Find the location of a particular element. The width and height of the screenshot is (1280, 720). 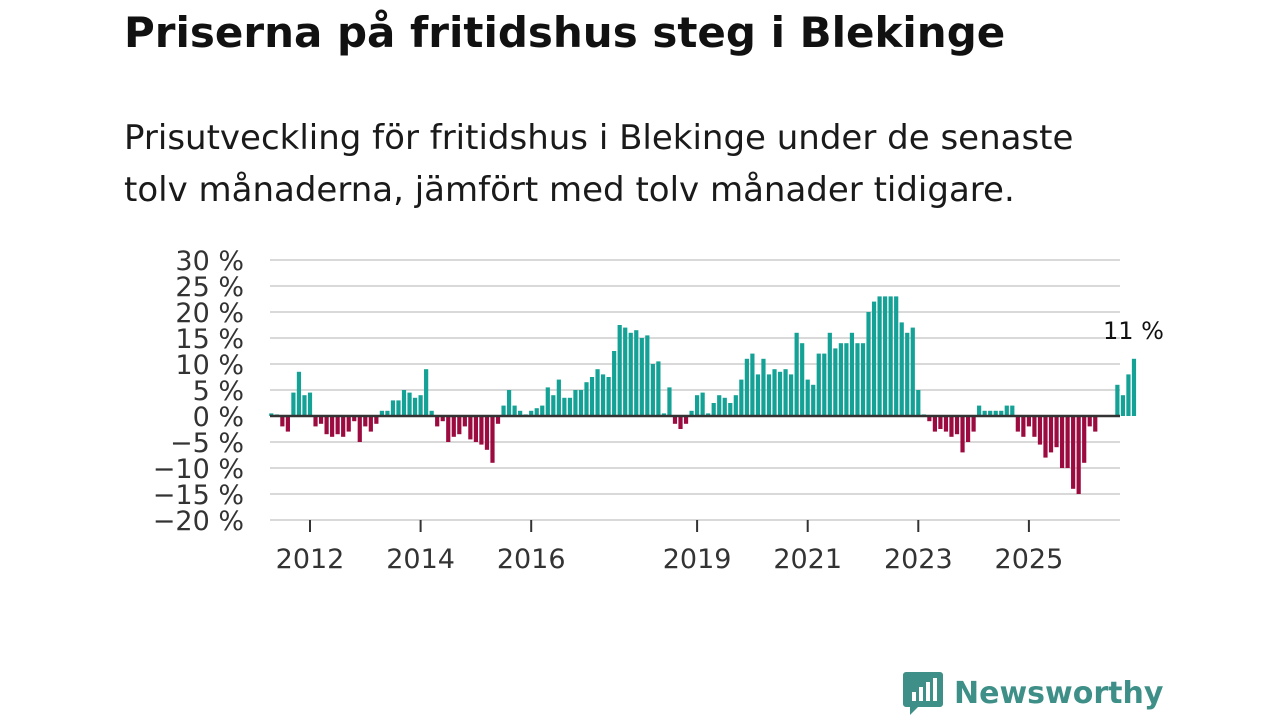

newsworthy-logo-icon is located at coordinates (923, 693).